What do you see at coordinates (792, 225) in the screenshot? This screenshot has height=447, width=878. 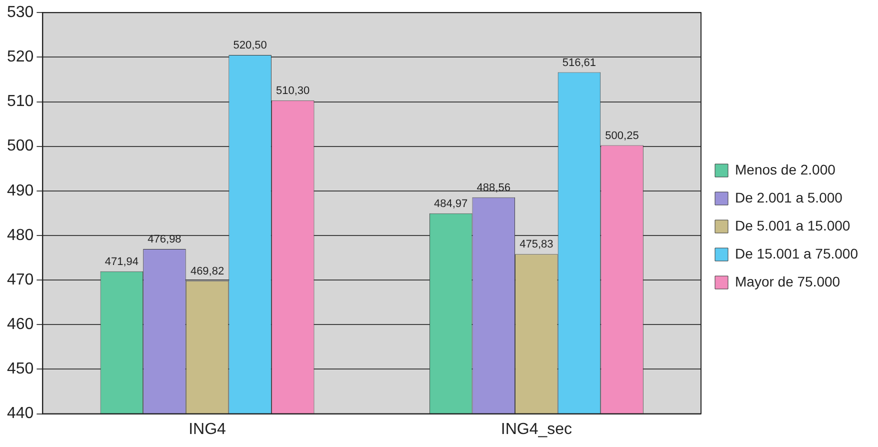 I see `legend-label: De 5.001 a 15.000` at bounding box center [792, 225].